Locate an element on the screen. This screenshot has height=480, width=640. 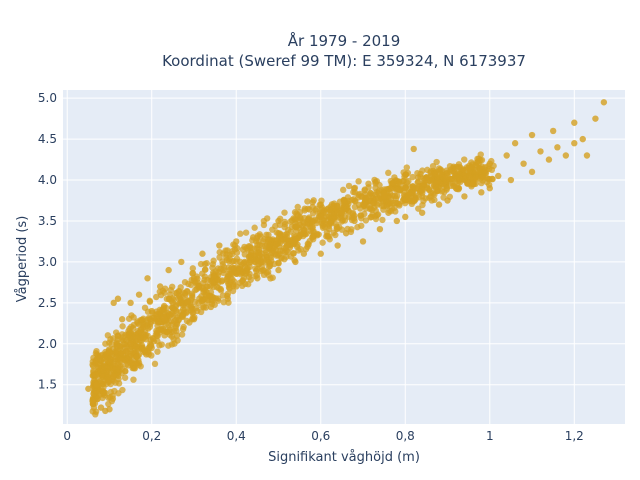
x-tick-label: 1 is located at coordinates (490, 436).